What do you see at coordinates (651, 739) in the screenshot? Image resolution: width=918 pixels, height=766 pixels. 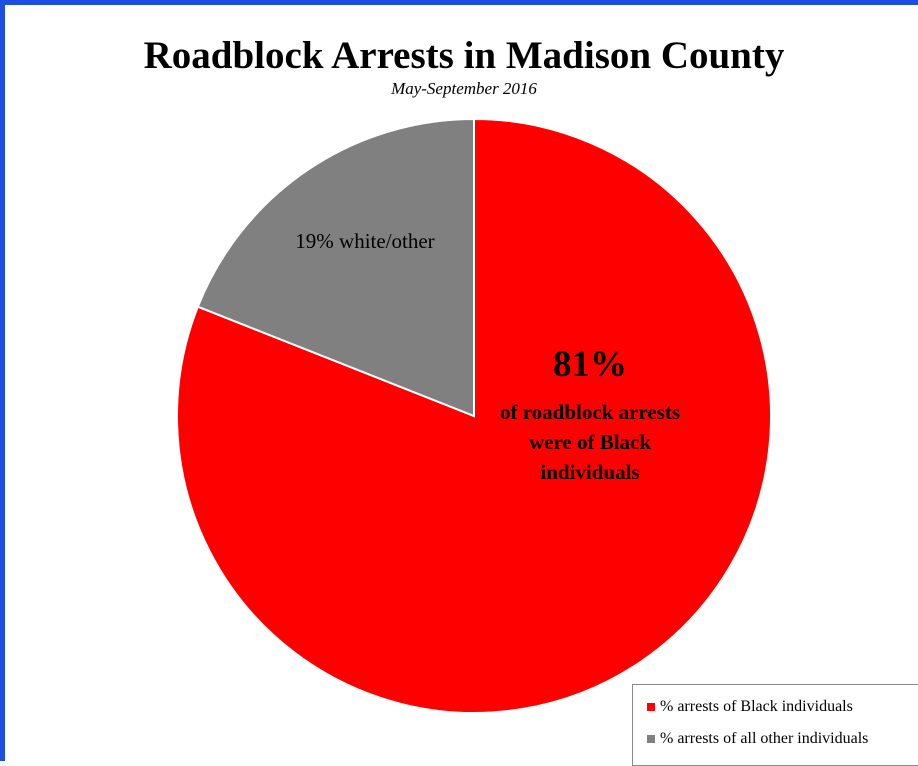 I see `legend-swatch-gray` at bounding box center [651, 739].